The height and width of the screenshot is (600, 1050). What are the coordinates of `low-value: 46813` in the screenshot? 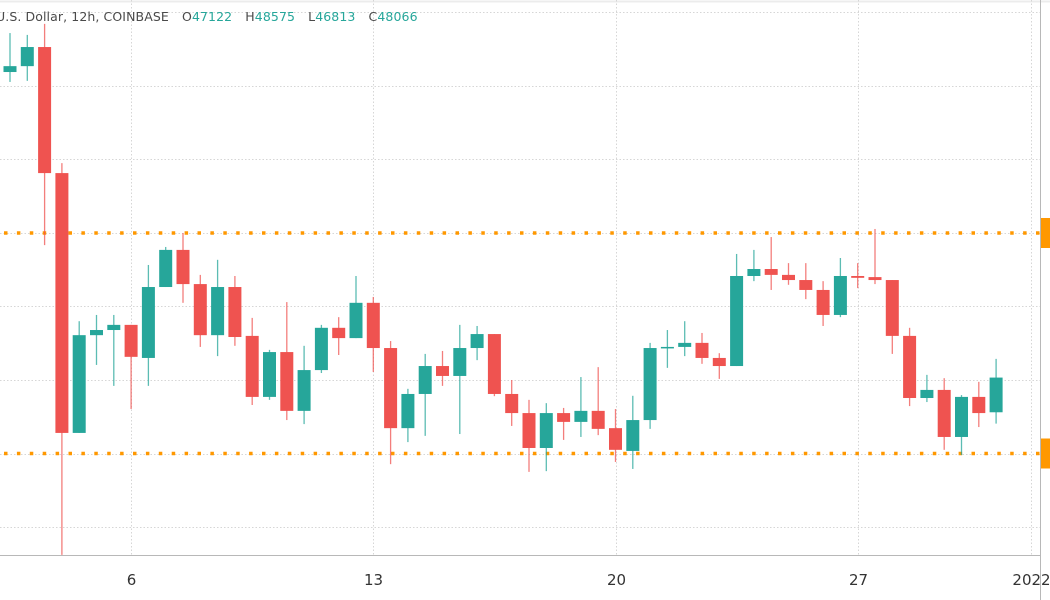 It's located at (335, 16).